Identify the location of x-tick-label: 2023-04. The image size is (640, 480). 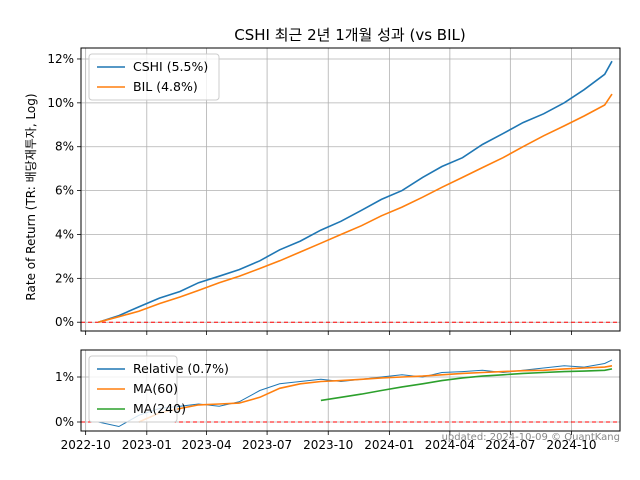
(207, 445).